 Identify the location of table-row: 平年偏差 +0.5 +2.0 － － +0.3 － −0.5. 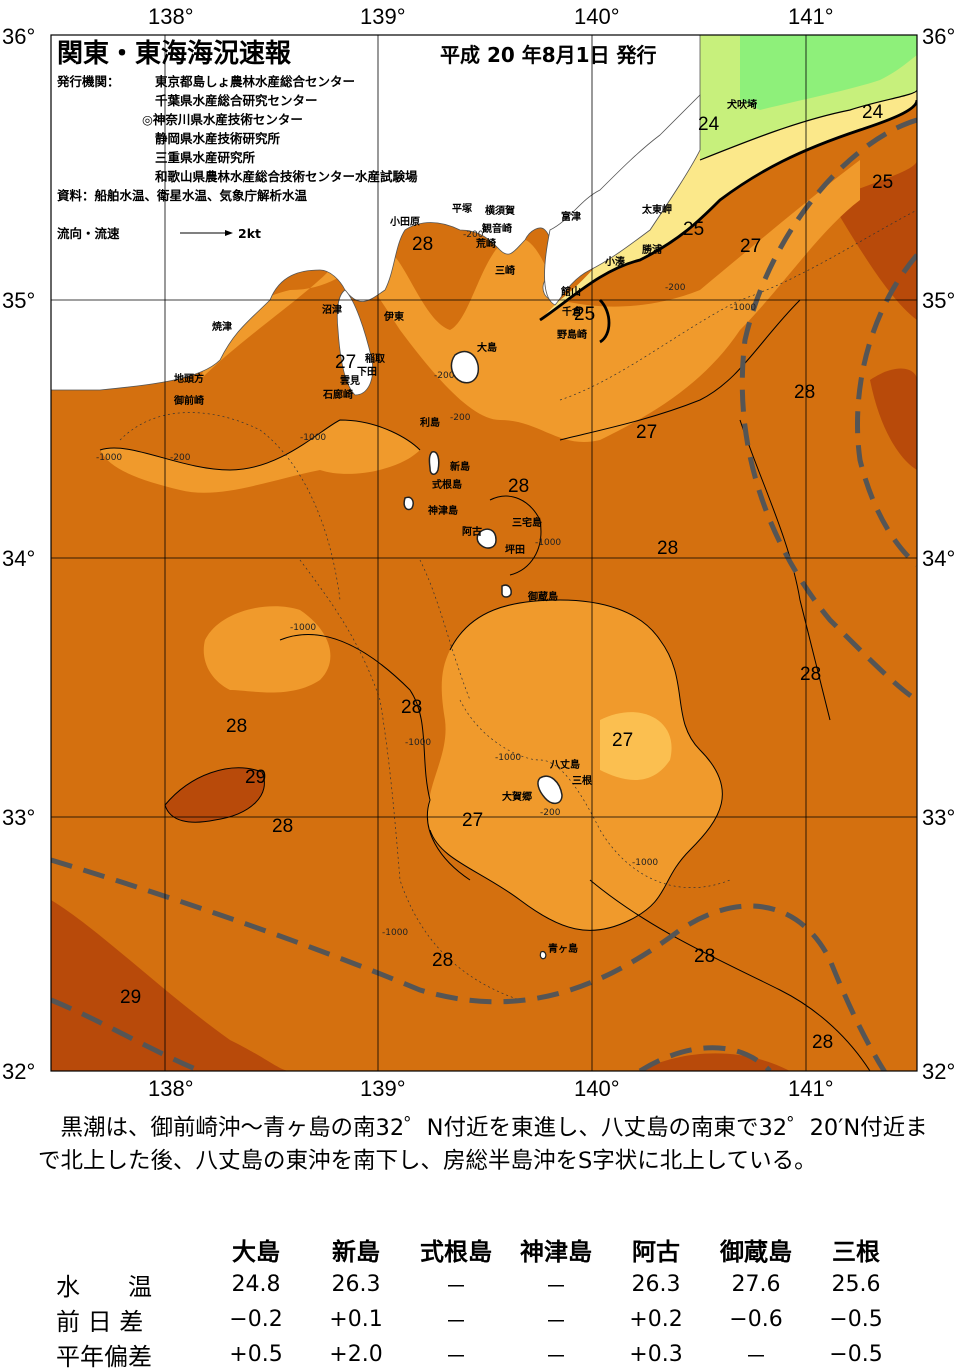
(481, 1354).